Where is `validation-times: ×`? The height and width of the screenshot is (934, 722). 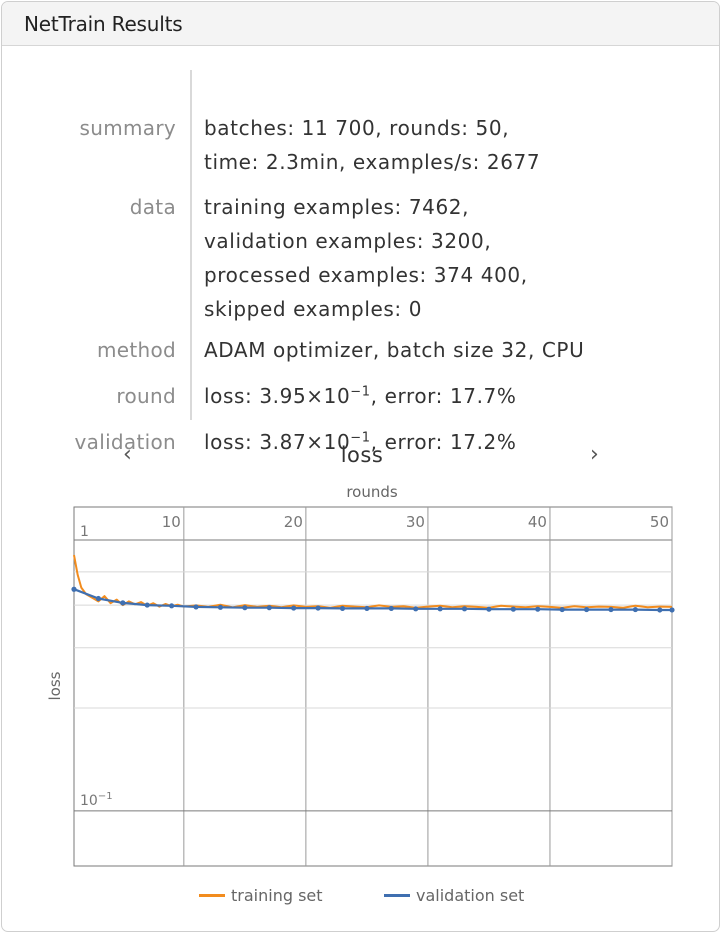
validation-times: × is located at coordinates (315, 442).